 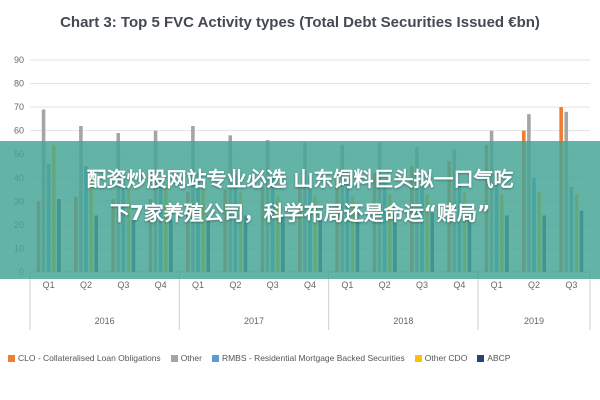 What do you see at coordinates (191, 358) in the screenshot?
I see `legend-label: Other` at bounding box center [191, 358].